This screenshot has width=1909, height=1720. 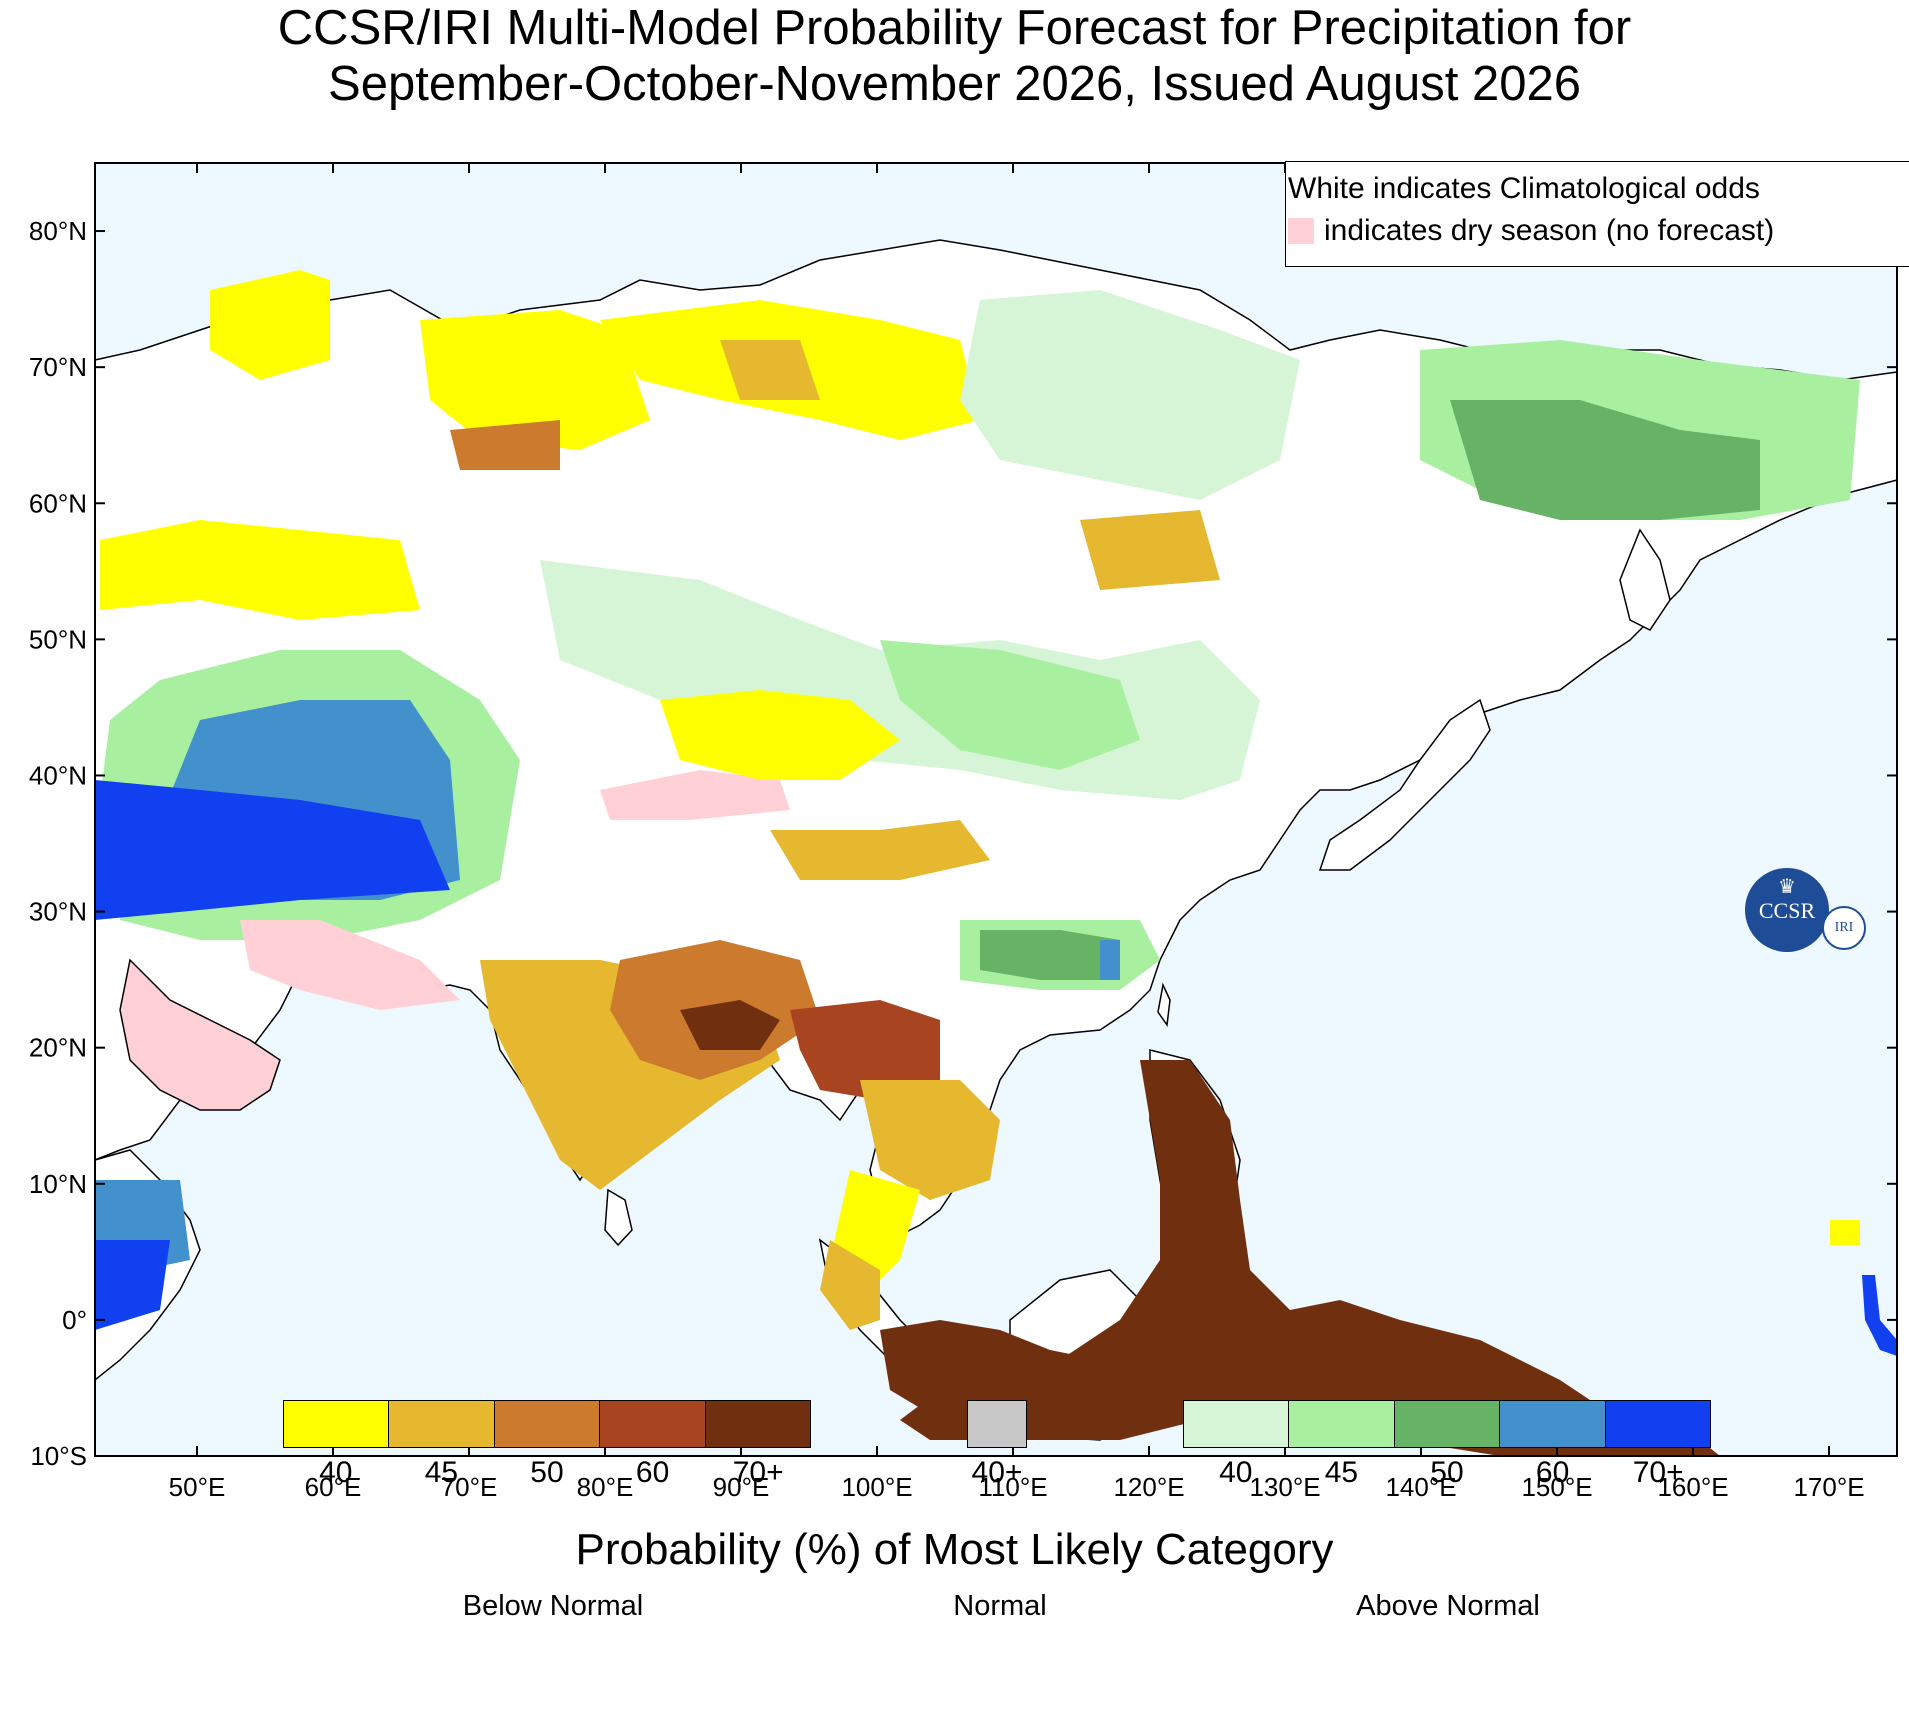 I want to click on lon-tick-label: 60°E, so click(x=333, y=1487).